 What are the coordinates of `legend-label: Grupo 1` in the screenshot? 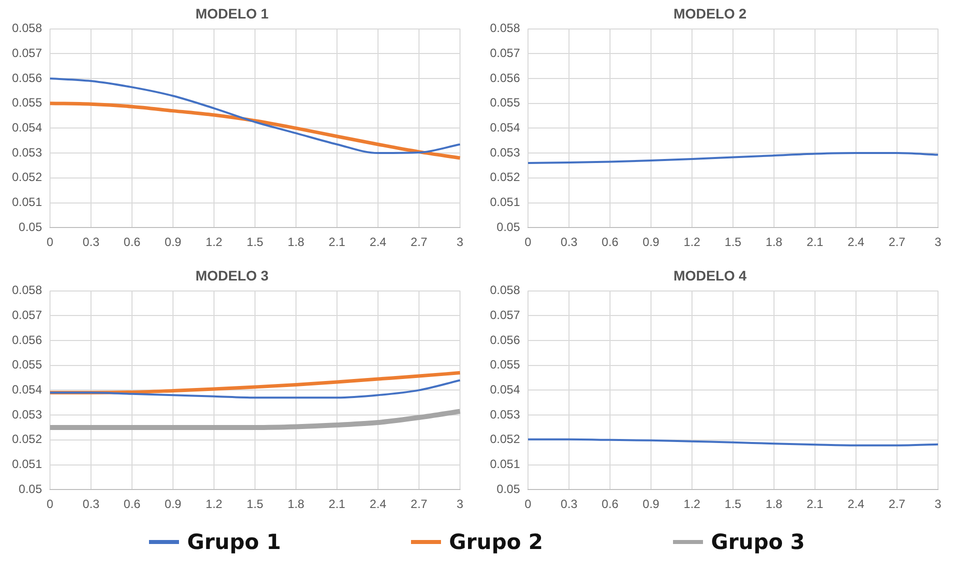 It's located at (234, 542).